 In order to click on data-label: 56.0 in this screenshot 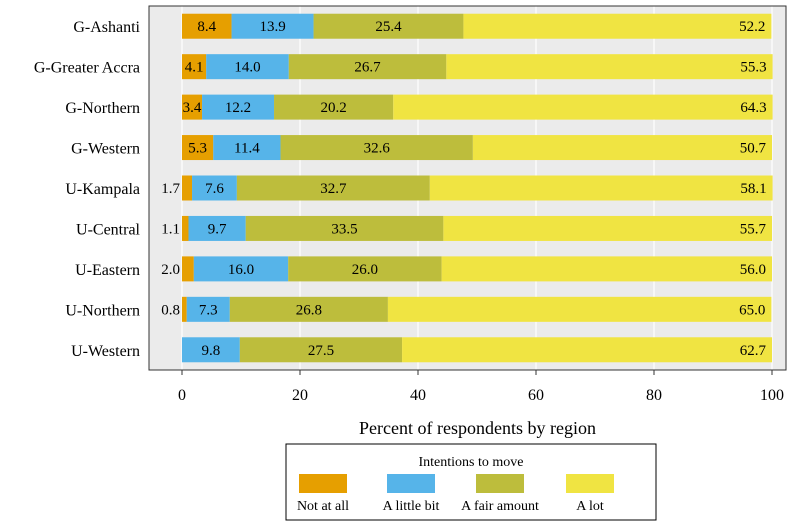, I will do `click(753, 270)`.